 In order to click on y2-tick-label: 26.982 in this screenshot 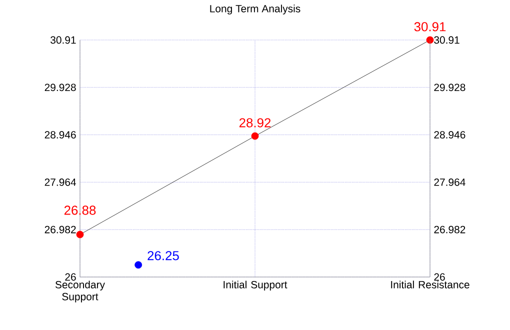, I will do `click(450, 230)`.